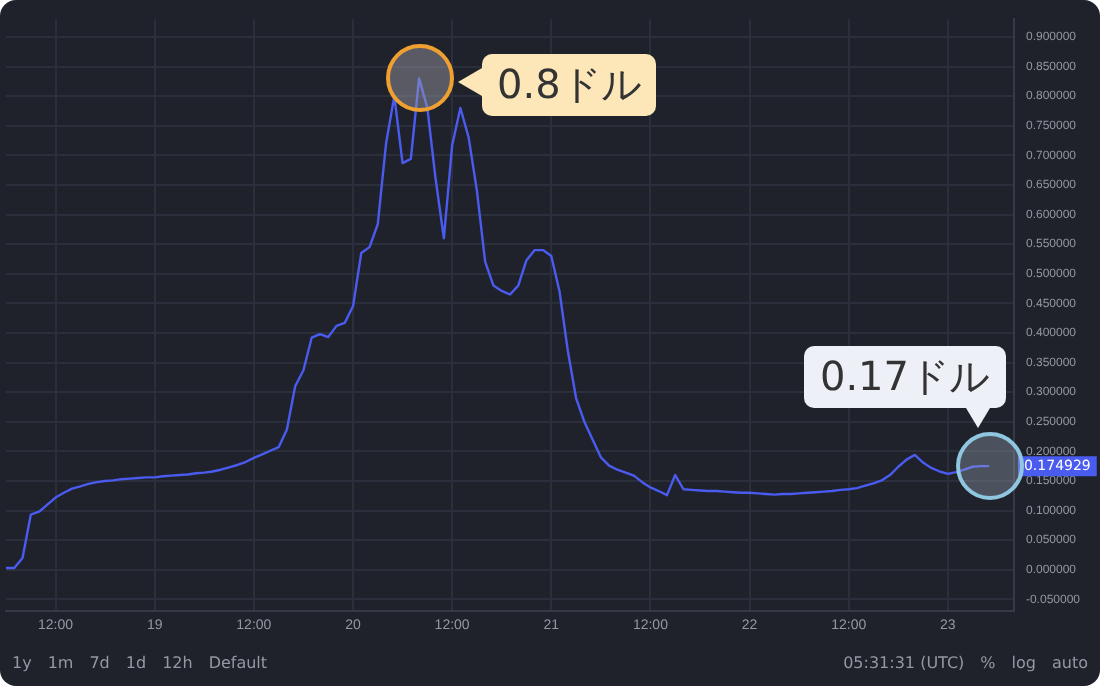 The image size is (1100, 686). What do you see at coordinates (569, 84) in the screenshot?
I see `annotation: 0.8ドル` at bounding box center [569, 84].